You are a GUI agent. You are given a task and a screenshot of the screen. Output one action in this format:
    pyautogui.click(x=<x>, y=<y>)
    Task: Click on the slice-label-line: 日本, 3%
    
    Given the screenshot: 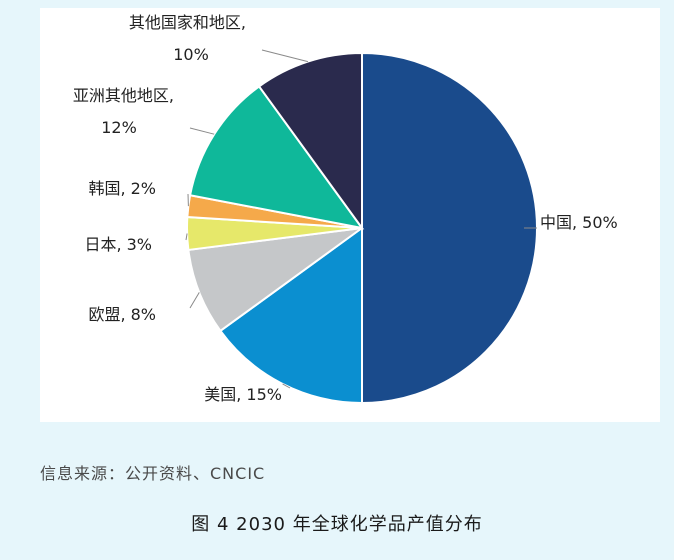 What is the action you would take?
    pyautogui.click(x=118, y=244)
    